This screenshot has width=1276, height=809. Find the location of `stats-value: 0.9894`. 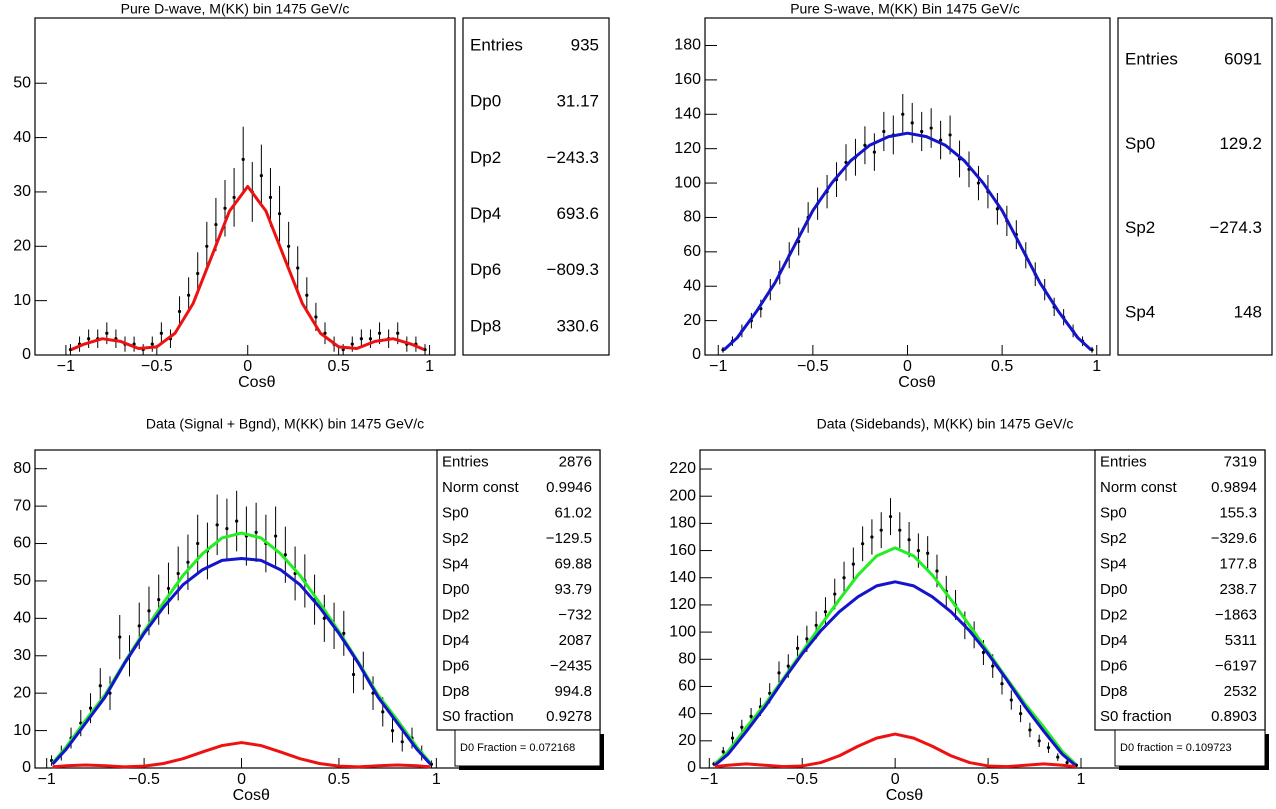

stats-value: 0.9894 is located at coordinates (1234, 487).